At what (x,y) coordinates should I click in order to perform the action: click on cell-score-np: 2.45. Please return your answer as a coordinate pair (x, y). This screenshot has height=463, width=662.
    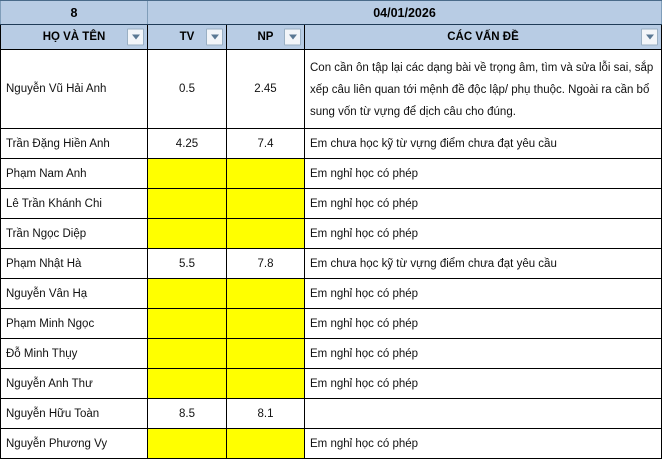
    Looking at the image, I should click on (266, 89).